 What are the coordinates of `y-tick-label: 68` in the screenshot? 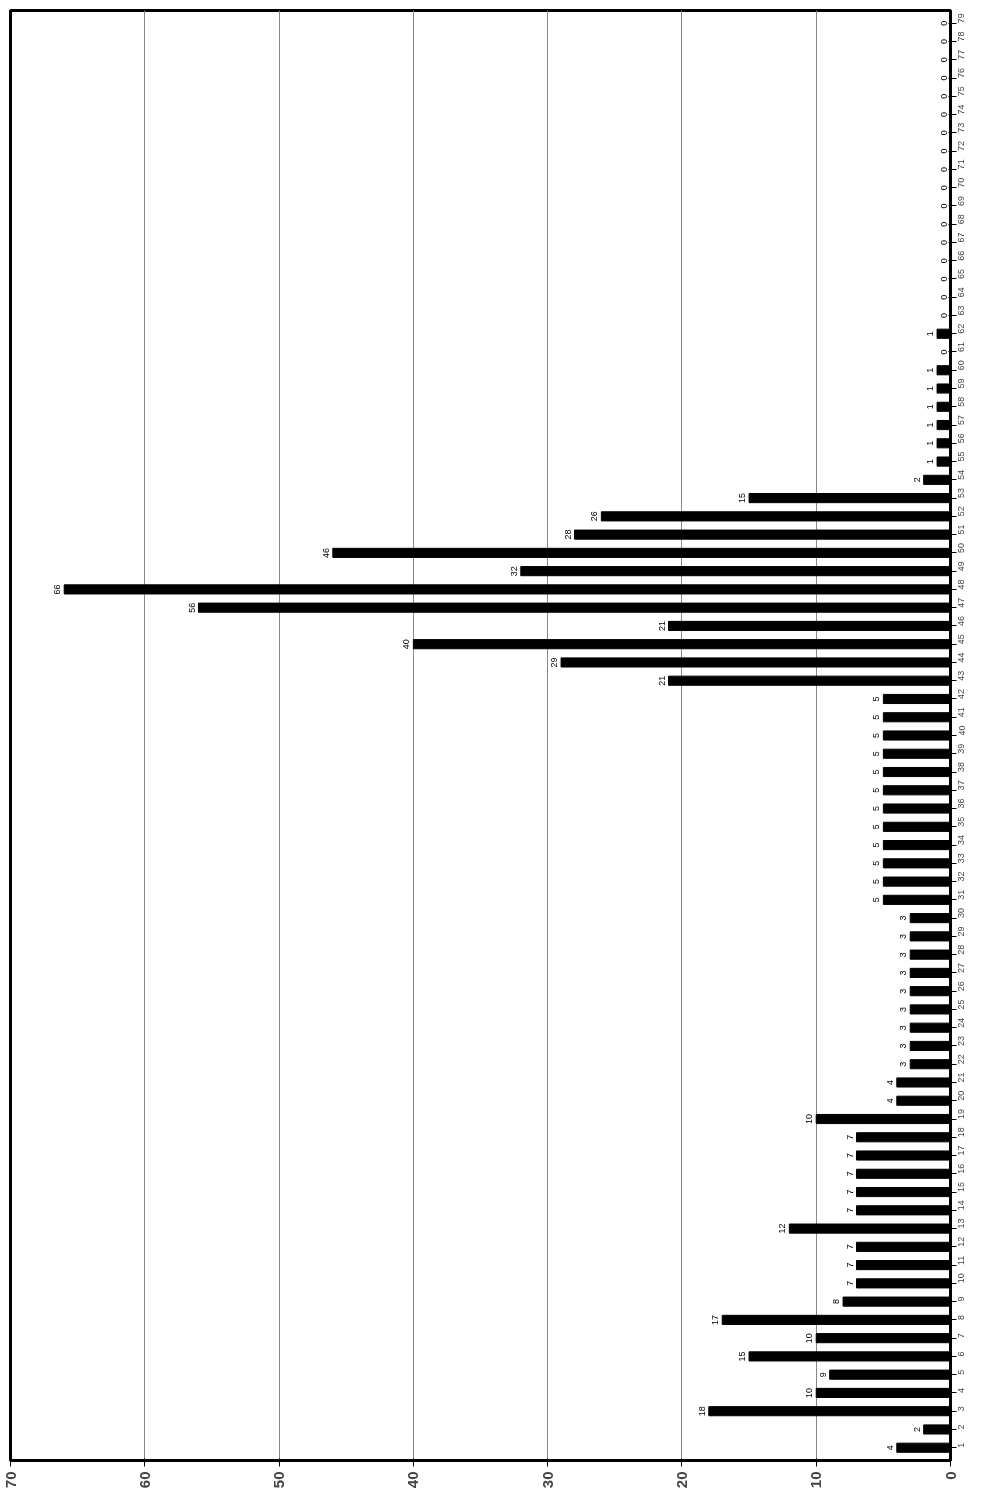 It's located at (961, 219).